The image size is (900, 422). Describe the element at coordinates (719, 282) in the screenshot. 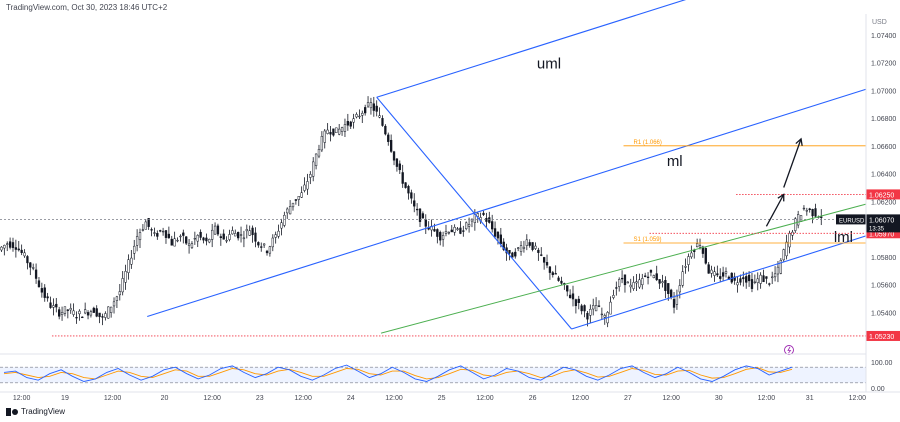

I see `pitchfork-lower-line` at that location.